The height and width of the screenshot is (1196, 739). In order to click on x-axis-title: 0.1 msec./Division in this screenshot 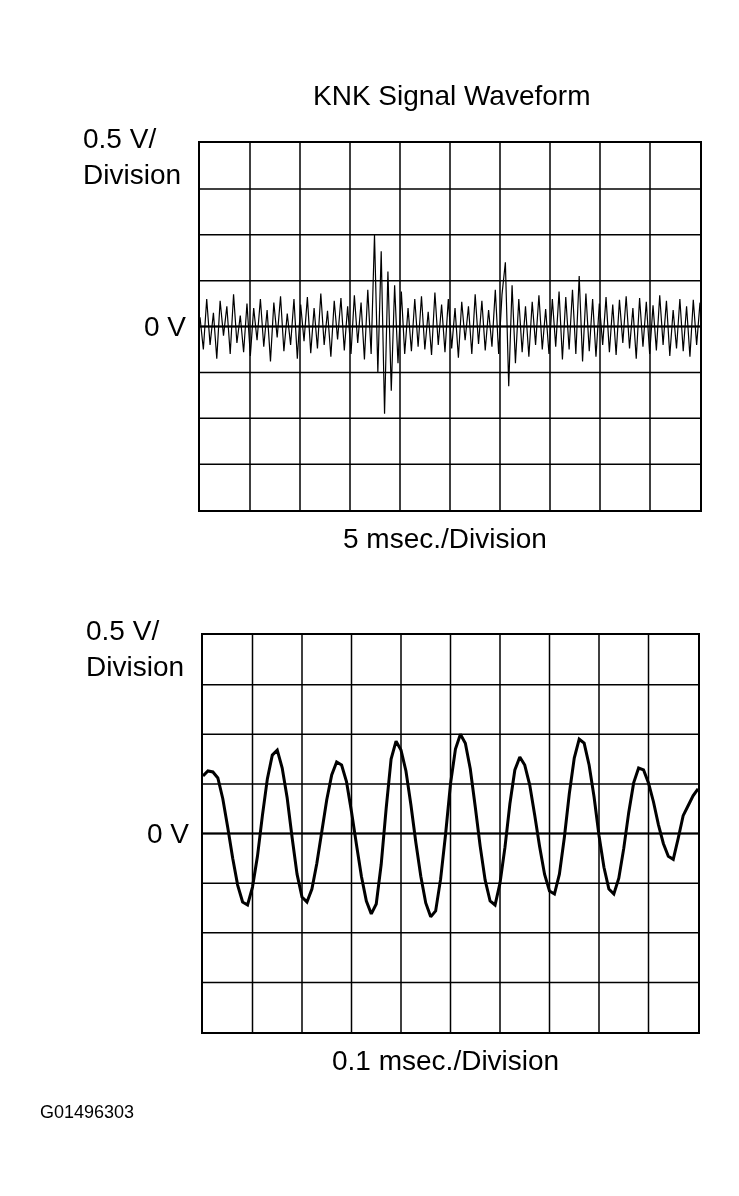, I will do `click(446, 1060)`.